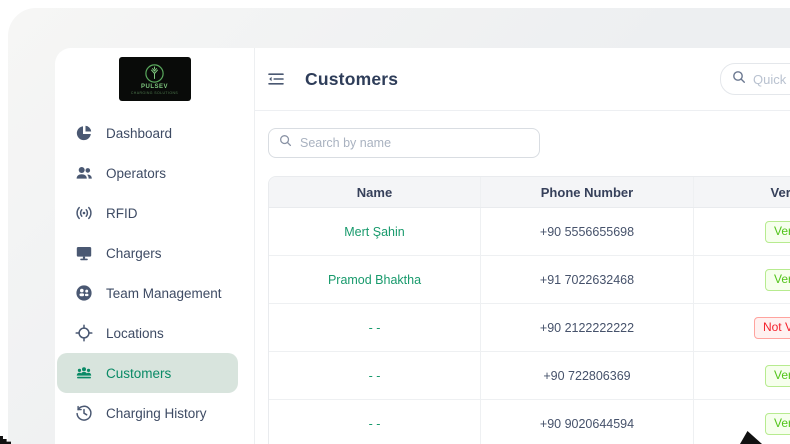  I want to click on brand-logo: PULSEV CHARGING SOLUTIONS, so click(154, 79).